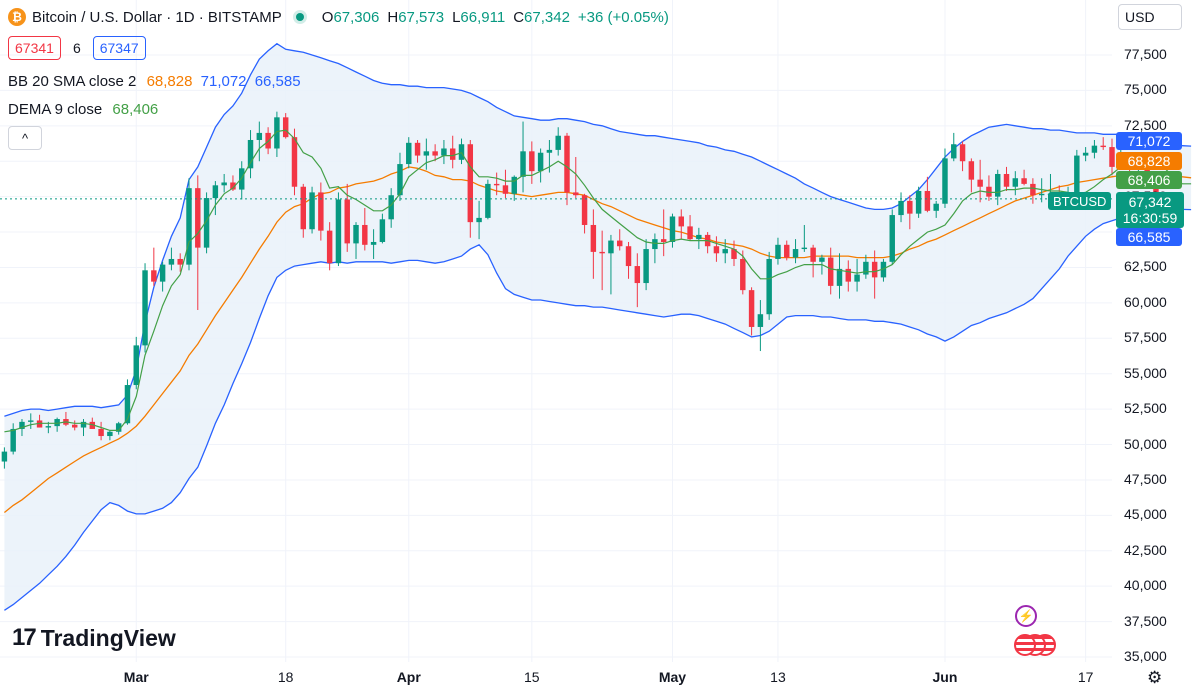  What do you see at coordinates (25, 138) in the screenshot?
I see `collapse-legend-button: ^` at bounding box center [25, 138].